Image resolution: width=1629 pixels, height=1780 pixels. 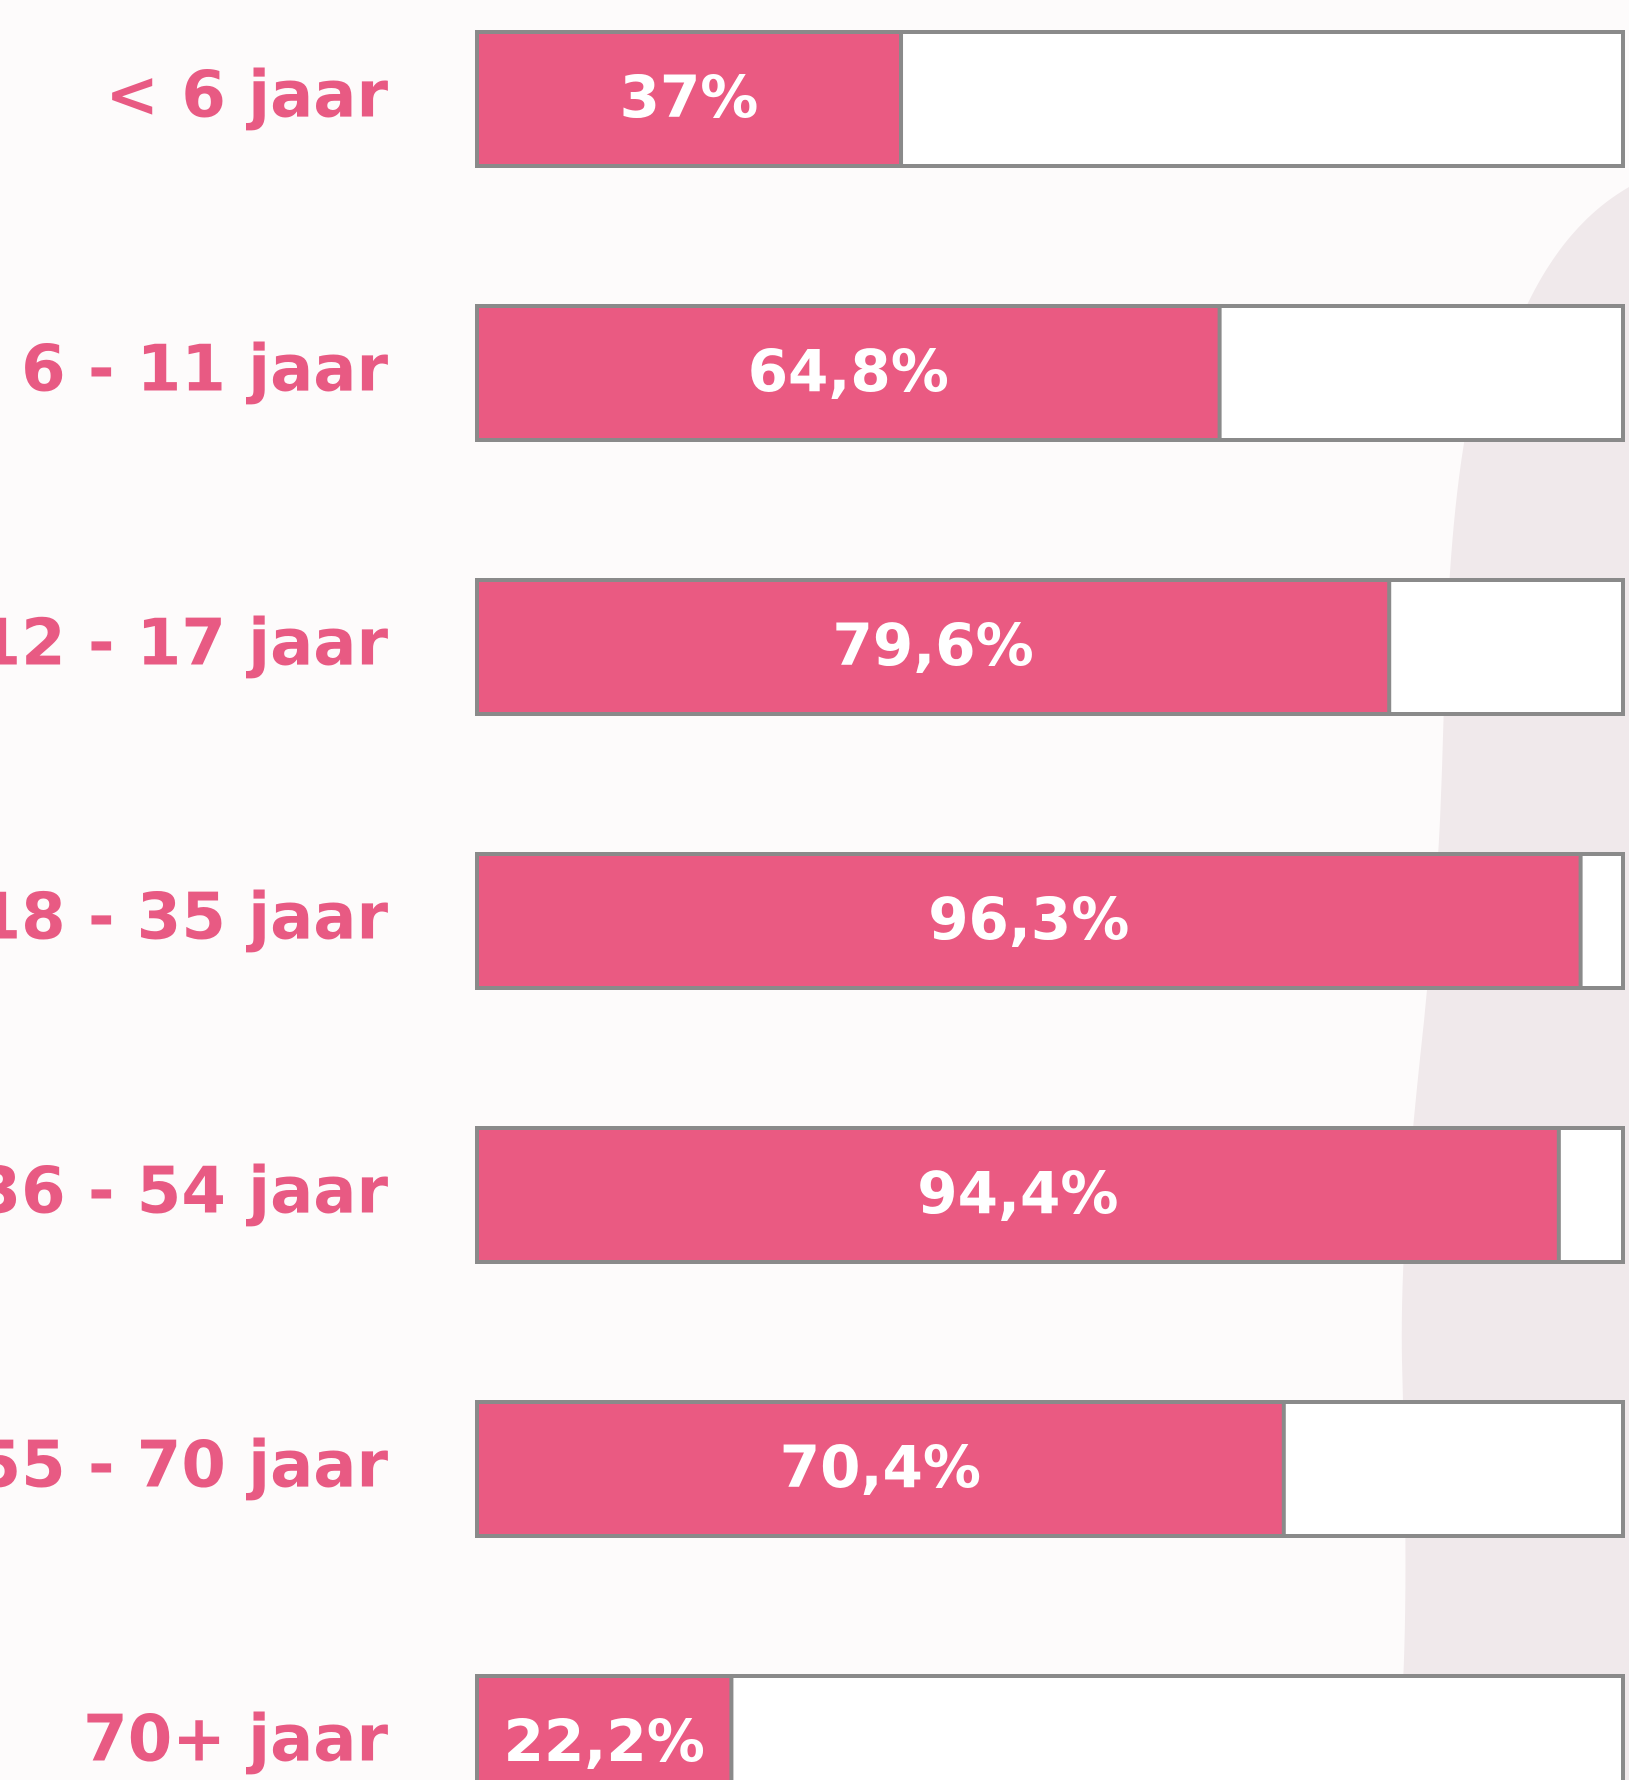 I want to click on value-label: 70,4%, so click(x=880, y=1467).